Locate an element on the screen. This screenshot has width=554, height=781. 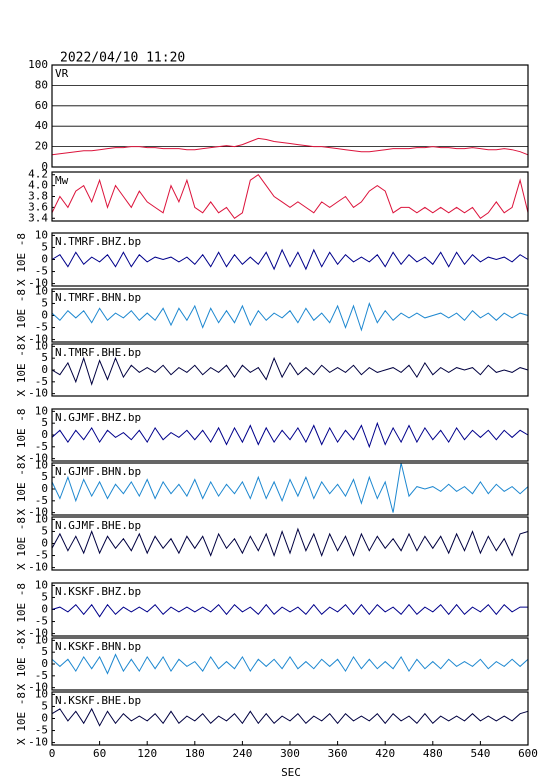
panel-label: N.GJMF.BHZ.bp is located at coordinates (98, 417).